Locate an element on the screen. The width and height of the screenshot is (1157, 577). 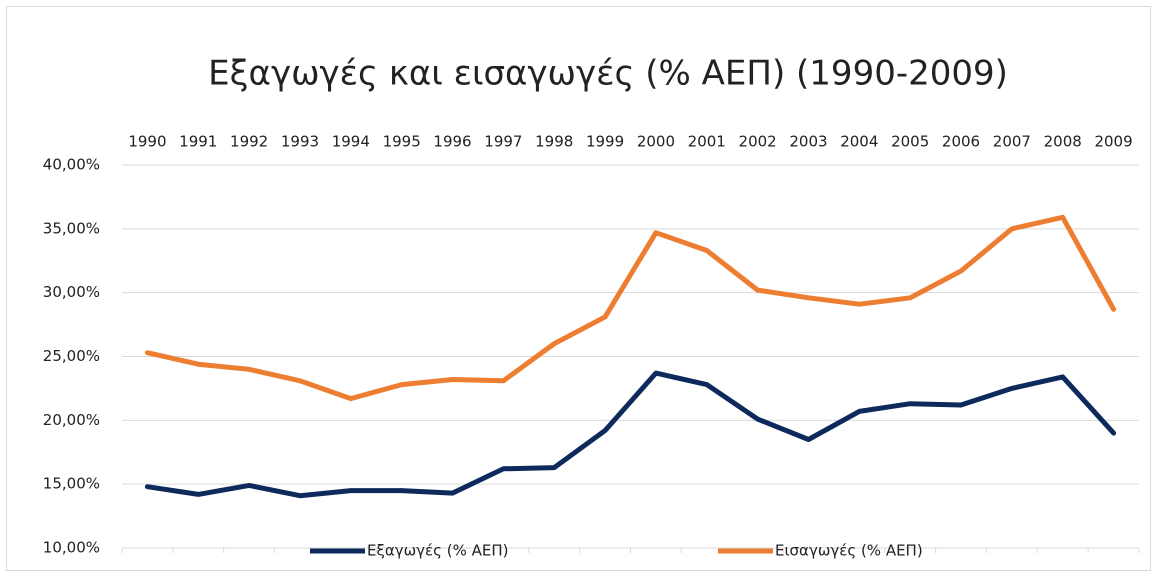
legend-label: Εξαγωγές (% ΑΕΠ) is located at coordinates (437, 551).